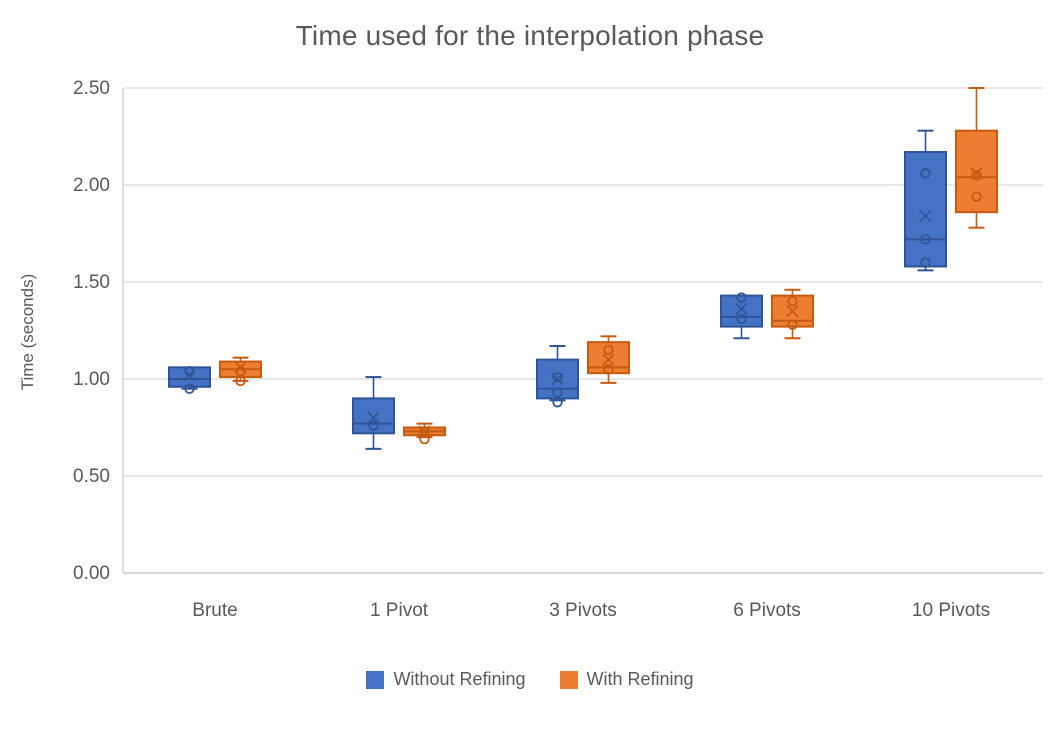  What do you see at coordinates (557, 376) in the screenshot?
I see `box-without-refining-3-pivots` at bounding box center [557, 376].